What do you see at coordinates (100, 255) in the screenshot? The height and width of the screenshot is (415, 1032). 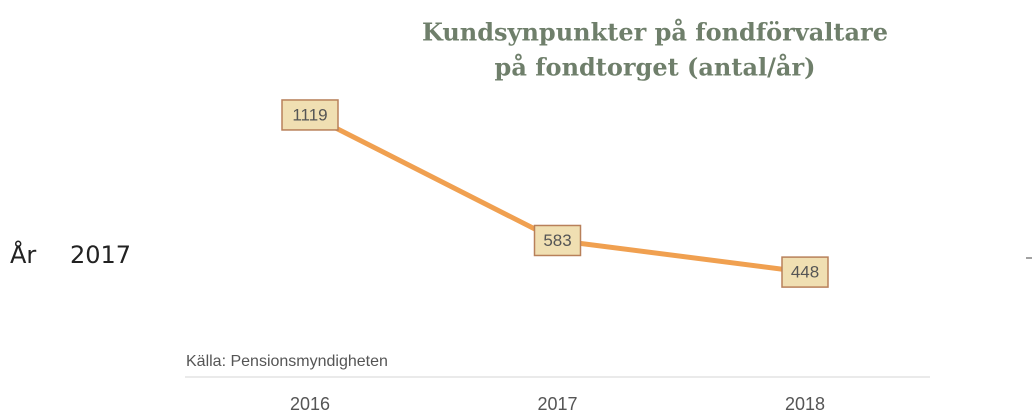 I see `filter-value: 2017` at bounding box center [100, 255].